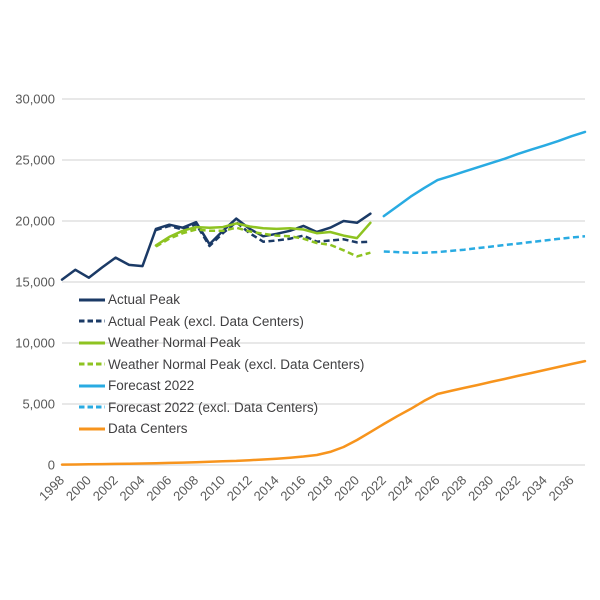 The height and width of the screenshot is (600, 600). Describe the element at coordinates (132, 488) in the screenshot. I see `x-axis-tick-label: 2004` at that location.